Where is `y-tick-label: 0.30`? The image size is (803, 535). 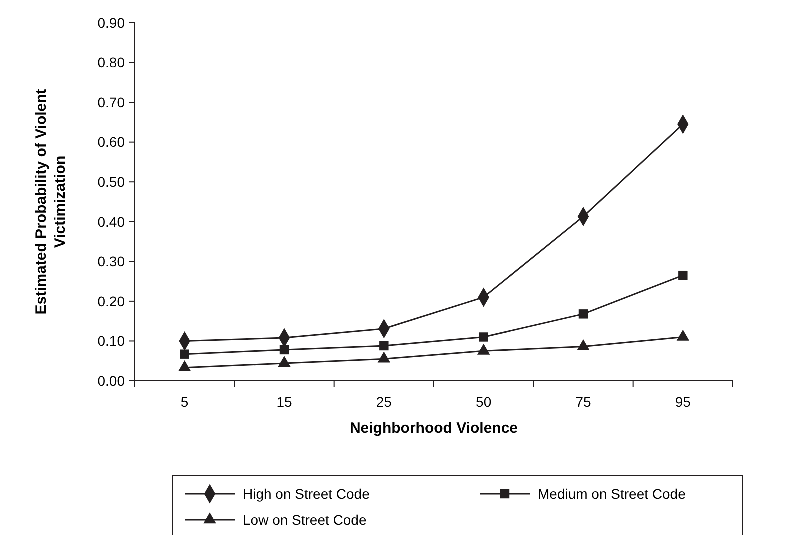 y-tick-label: 0.30 is located at coordinates (112, 262).